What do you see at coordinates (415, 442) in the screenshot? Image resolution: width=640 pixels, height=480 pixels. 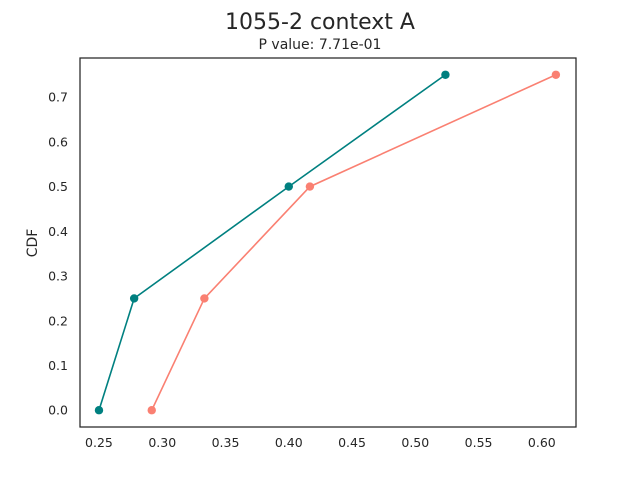 I see `x-tick-label: 0.50` at bounding box center [415, 442].